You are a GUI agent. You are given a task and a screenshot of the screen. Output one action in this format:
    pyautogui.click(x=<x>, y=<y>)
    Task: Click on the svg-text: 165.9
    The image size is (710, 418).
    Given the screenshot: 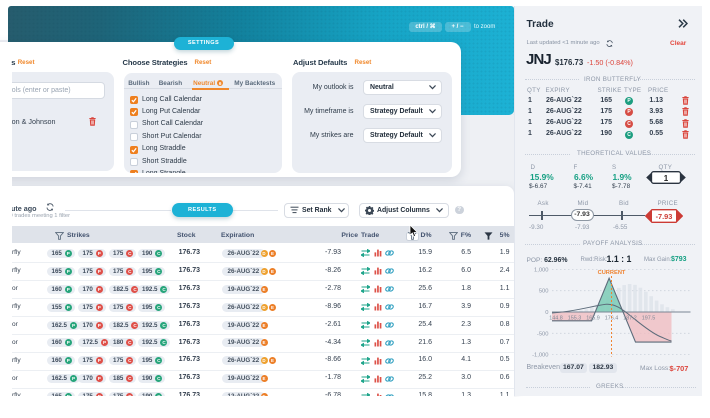 What is the action you would take?
    pyautogui.click(x=593, y=319)
    